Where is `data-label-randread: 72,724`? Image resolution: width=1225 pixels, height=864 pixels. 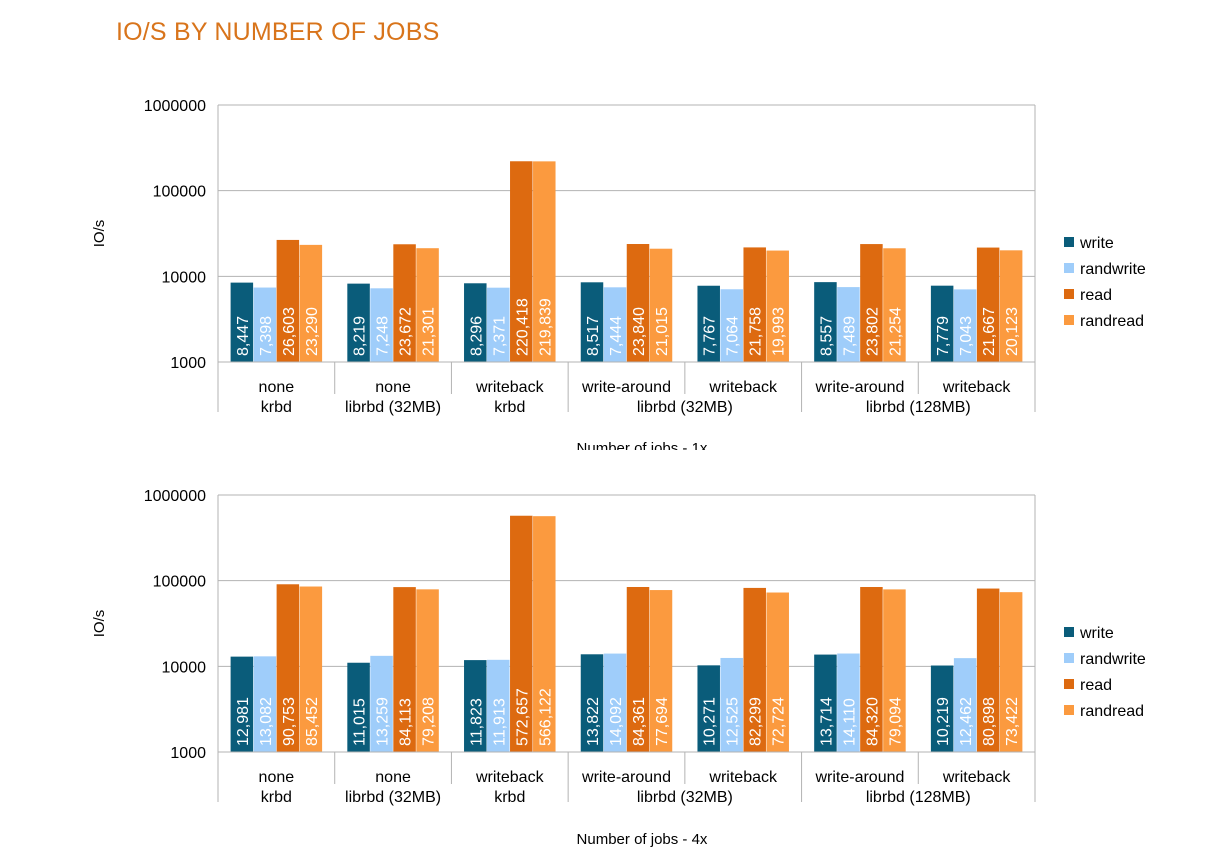 data-label-randread: 72,724 is located at coordinates (779, 721).